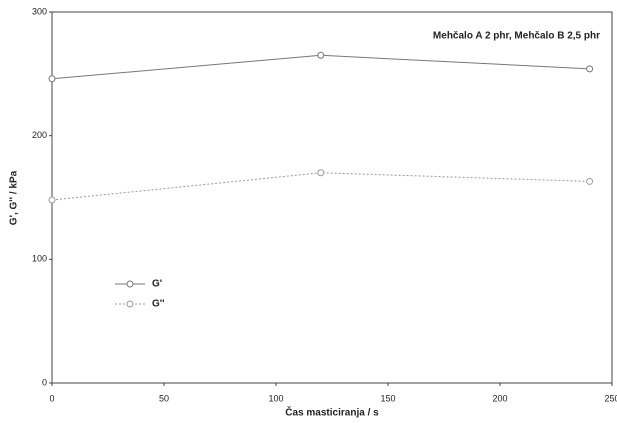 The image size is (617, 423). Describe the element at coordinates (158, 304) in the screenshot. I see `legend-label: G''` at that location.